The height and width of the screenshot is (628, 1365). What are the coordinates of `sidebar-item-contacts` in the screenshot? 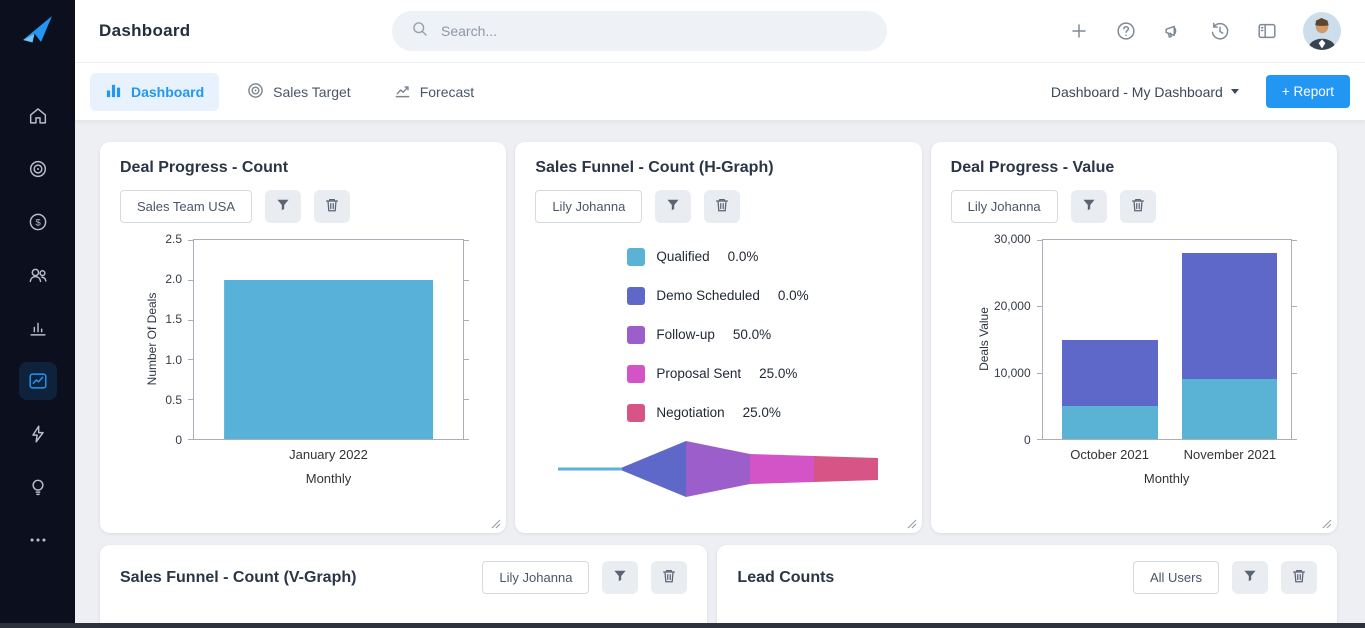 It's located at (37, 274).